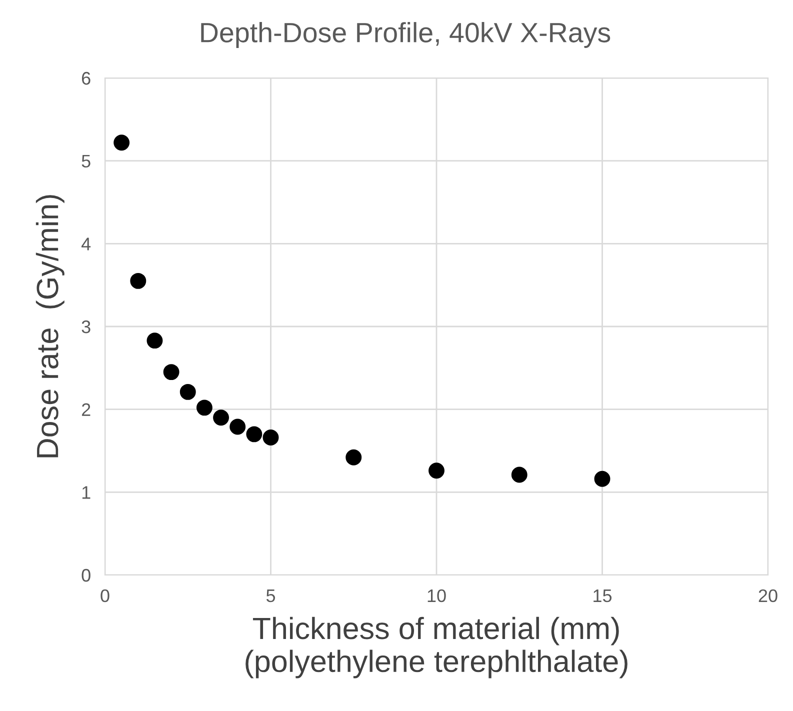  What do you see at coordinates (437, 595) in the screenshot?
I see `x-tick-label: 10` at bounding box center [437, 595].